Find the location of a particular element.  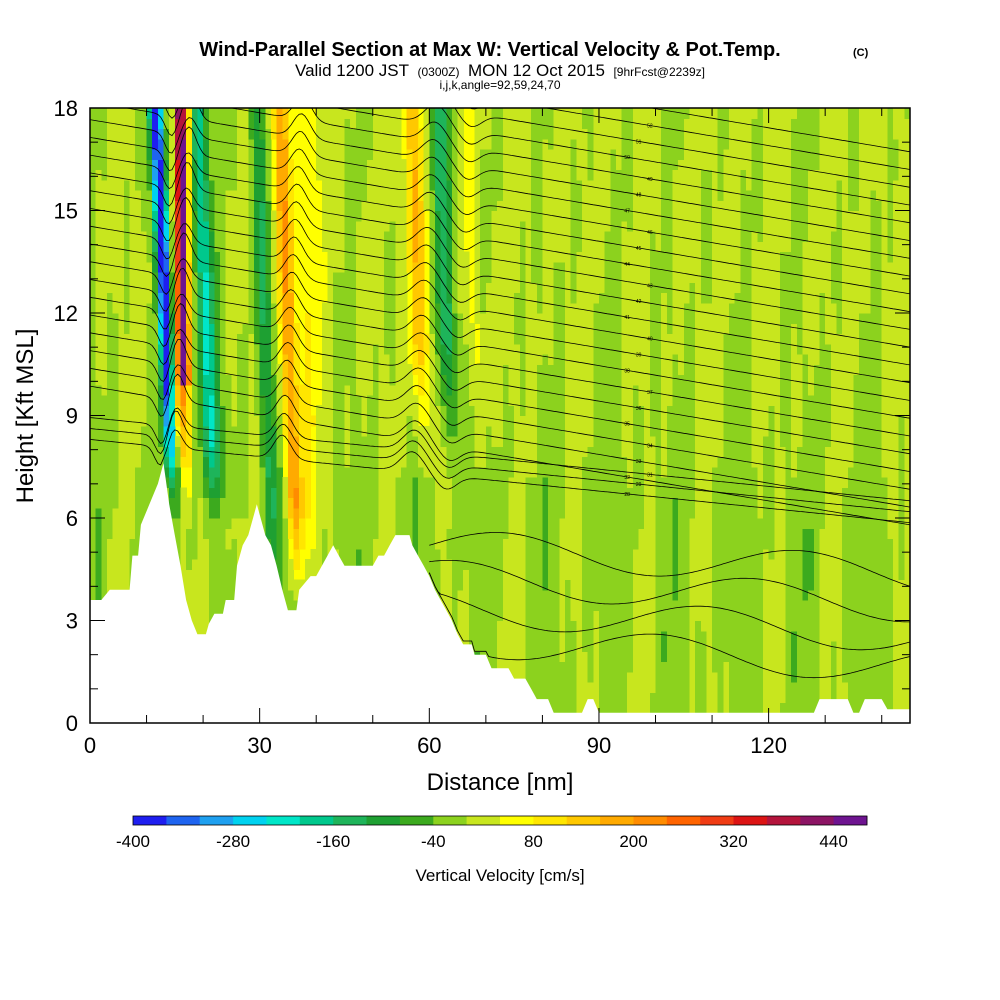

subtitle-forecast: [9hrFcst@2239z] is located at coordinates (659, 72).